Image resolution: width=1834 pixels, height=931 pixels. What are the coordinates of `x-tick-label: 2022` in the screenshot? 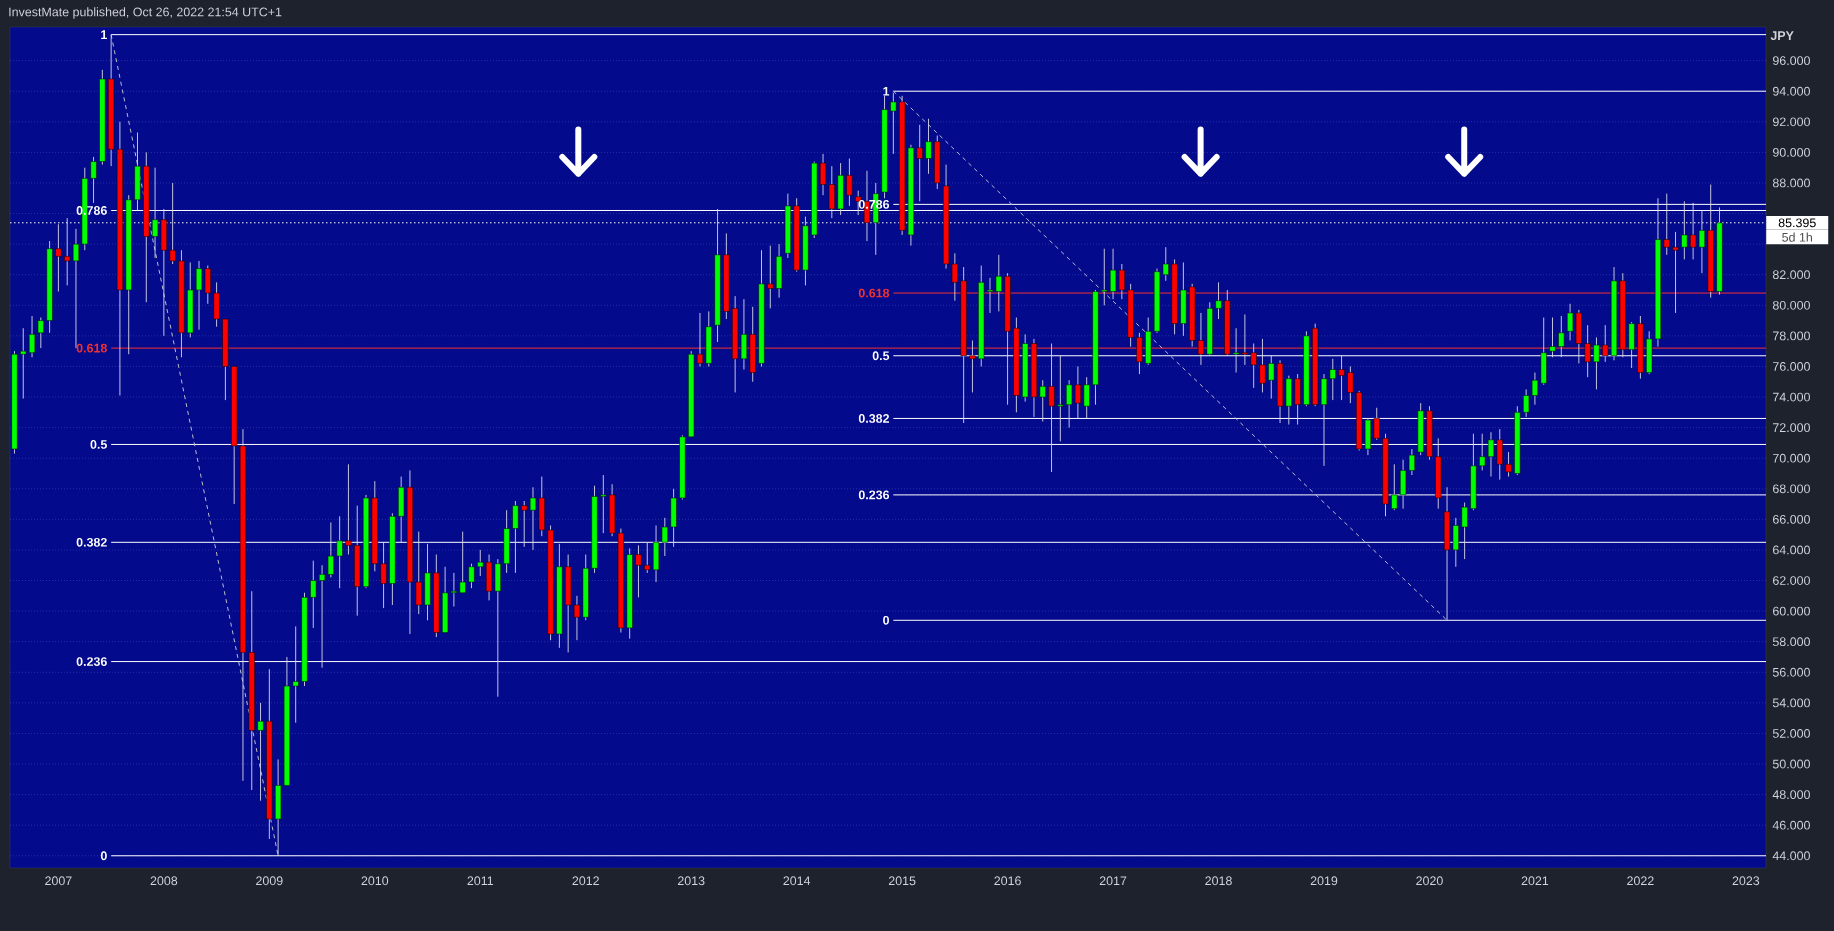 It's located at (1640, 881).